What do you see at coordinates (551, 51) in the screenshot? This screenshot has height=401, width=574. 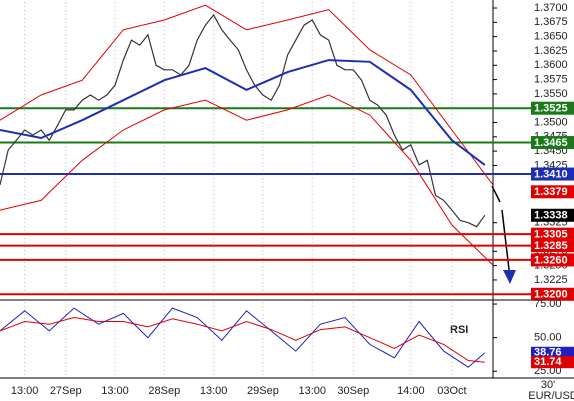 I see `y-tick-label: 1.3625` at bounding box center [551, 51].